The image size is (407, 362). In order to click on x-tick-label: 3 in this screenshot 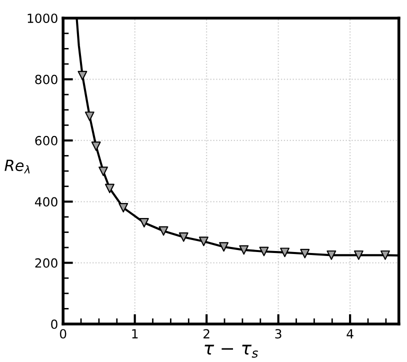, I will do `click(278, 334)`.